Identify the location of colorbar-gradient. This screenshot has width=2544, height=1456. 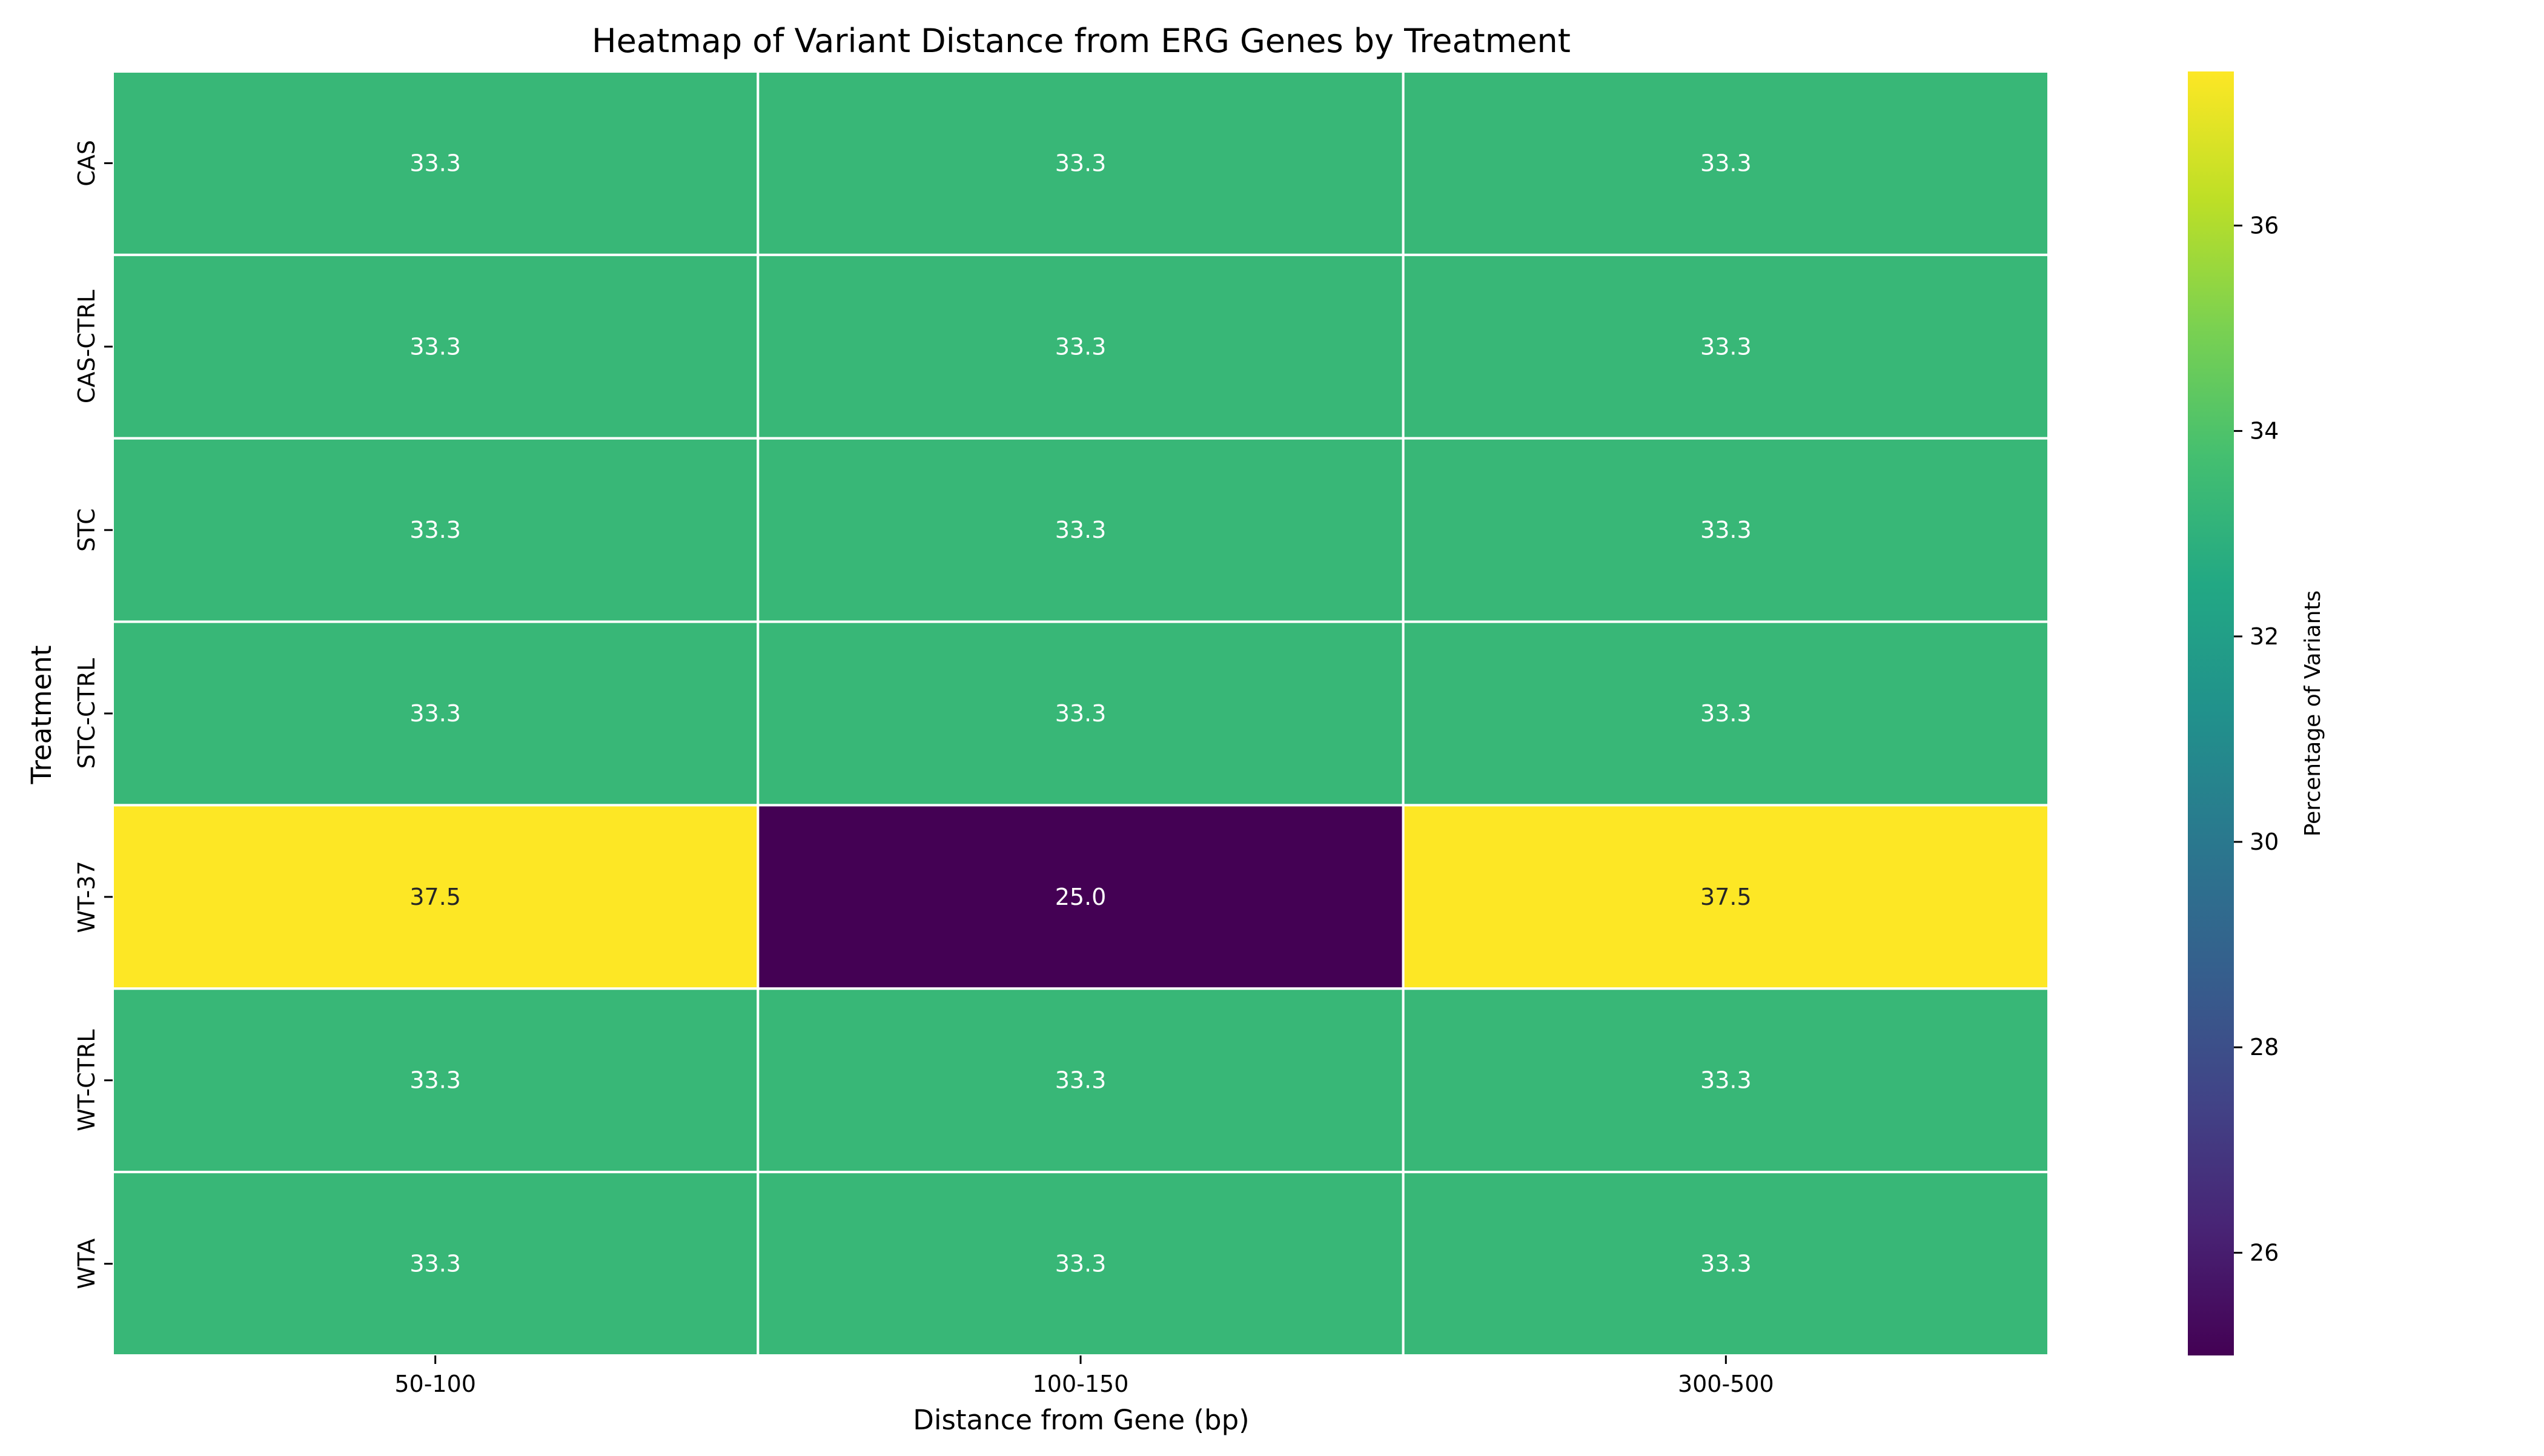
(2211, 713).